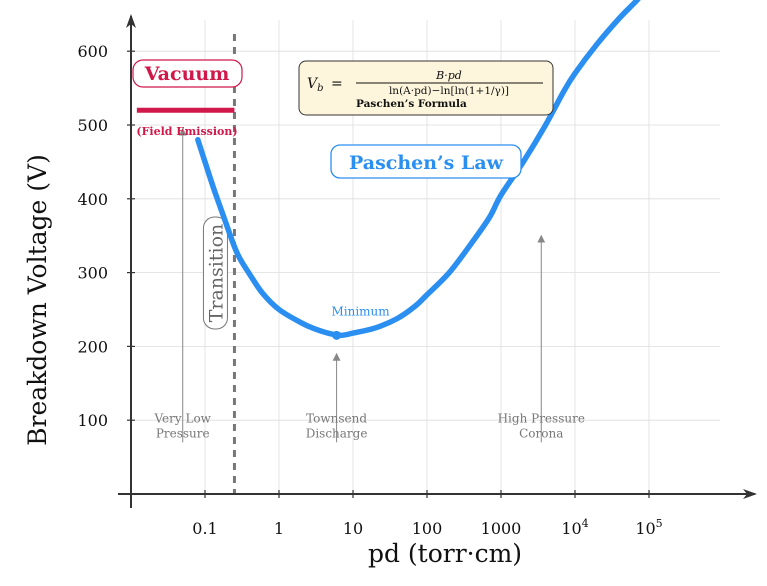 The width and height of the screenshot is (767, 586). I want to click on x-tick-label-2: 10, so click(353, 528).